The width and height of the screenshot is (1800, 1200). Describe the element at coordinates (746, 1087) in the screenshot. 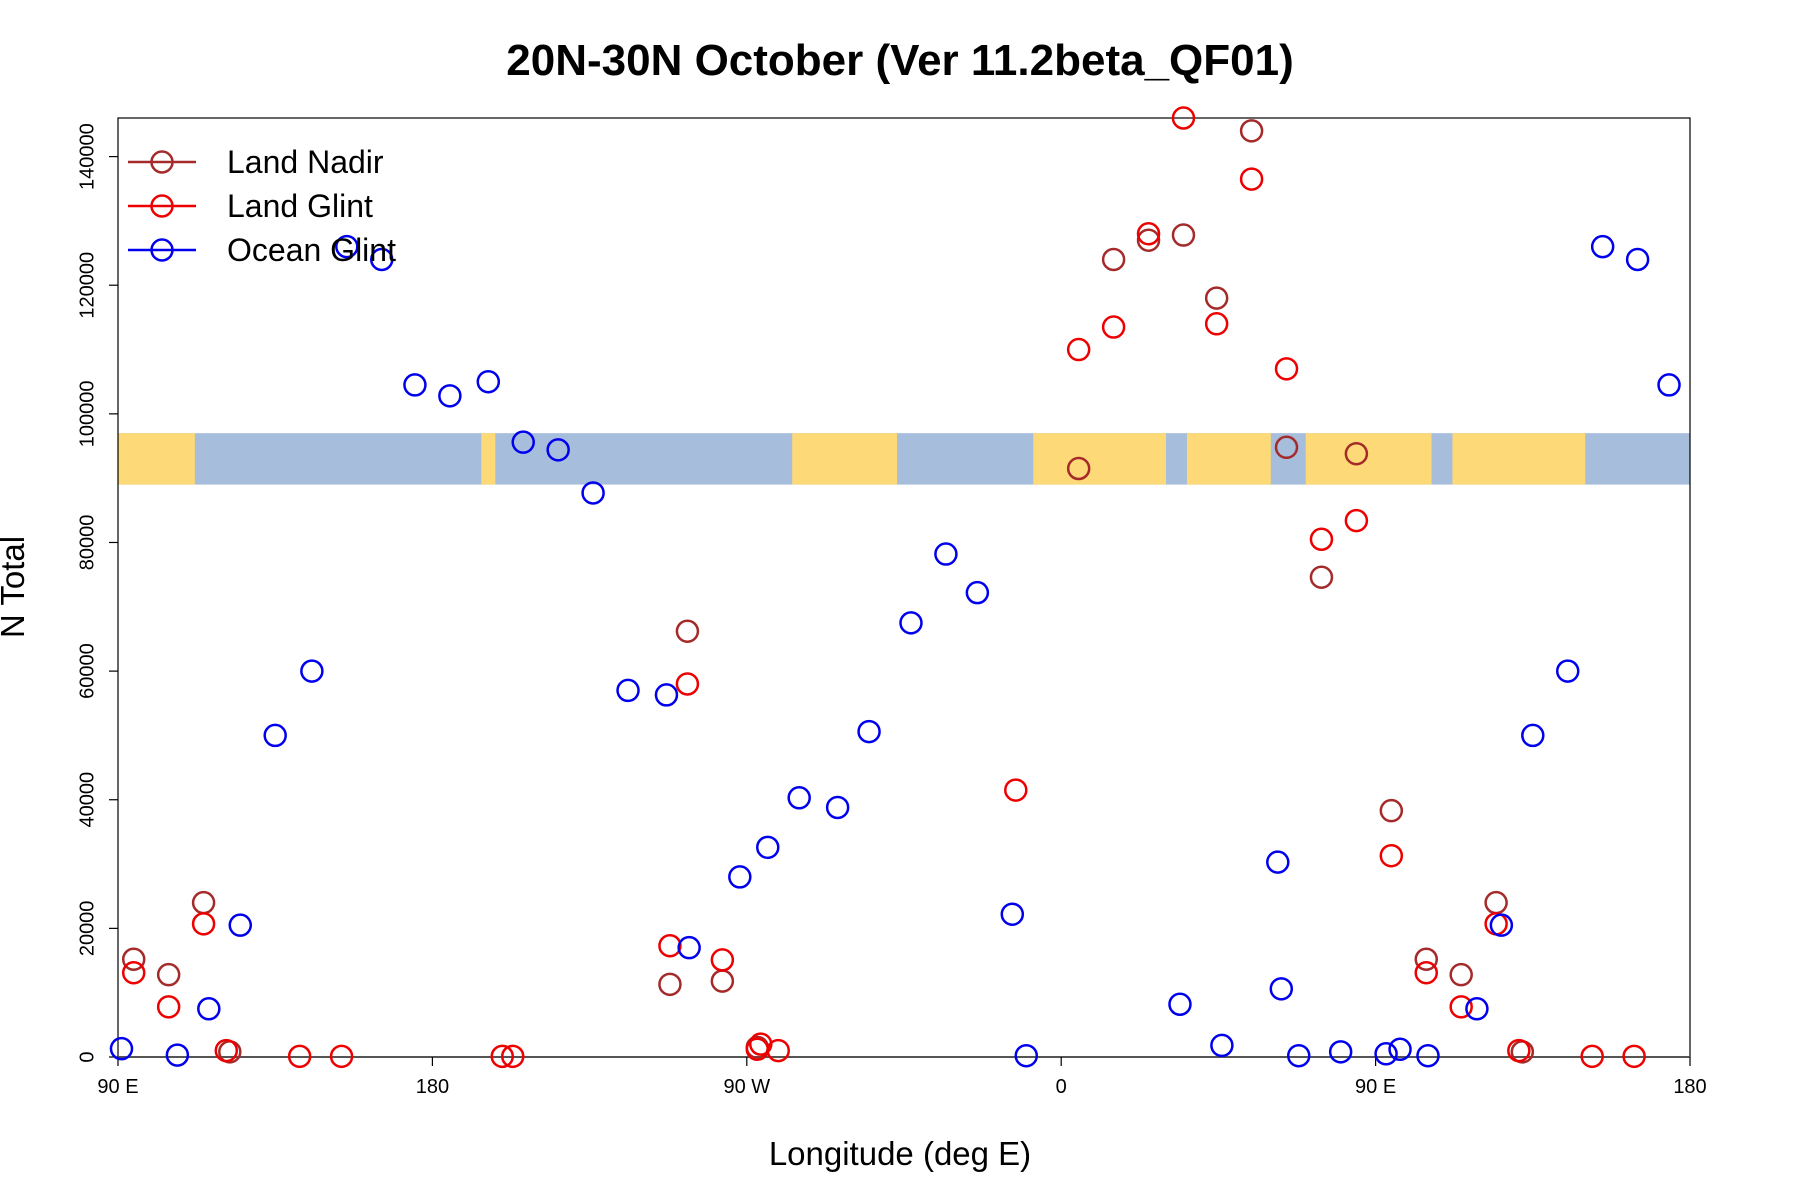

I see `x-tick-label: 90 W` at that location.